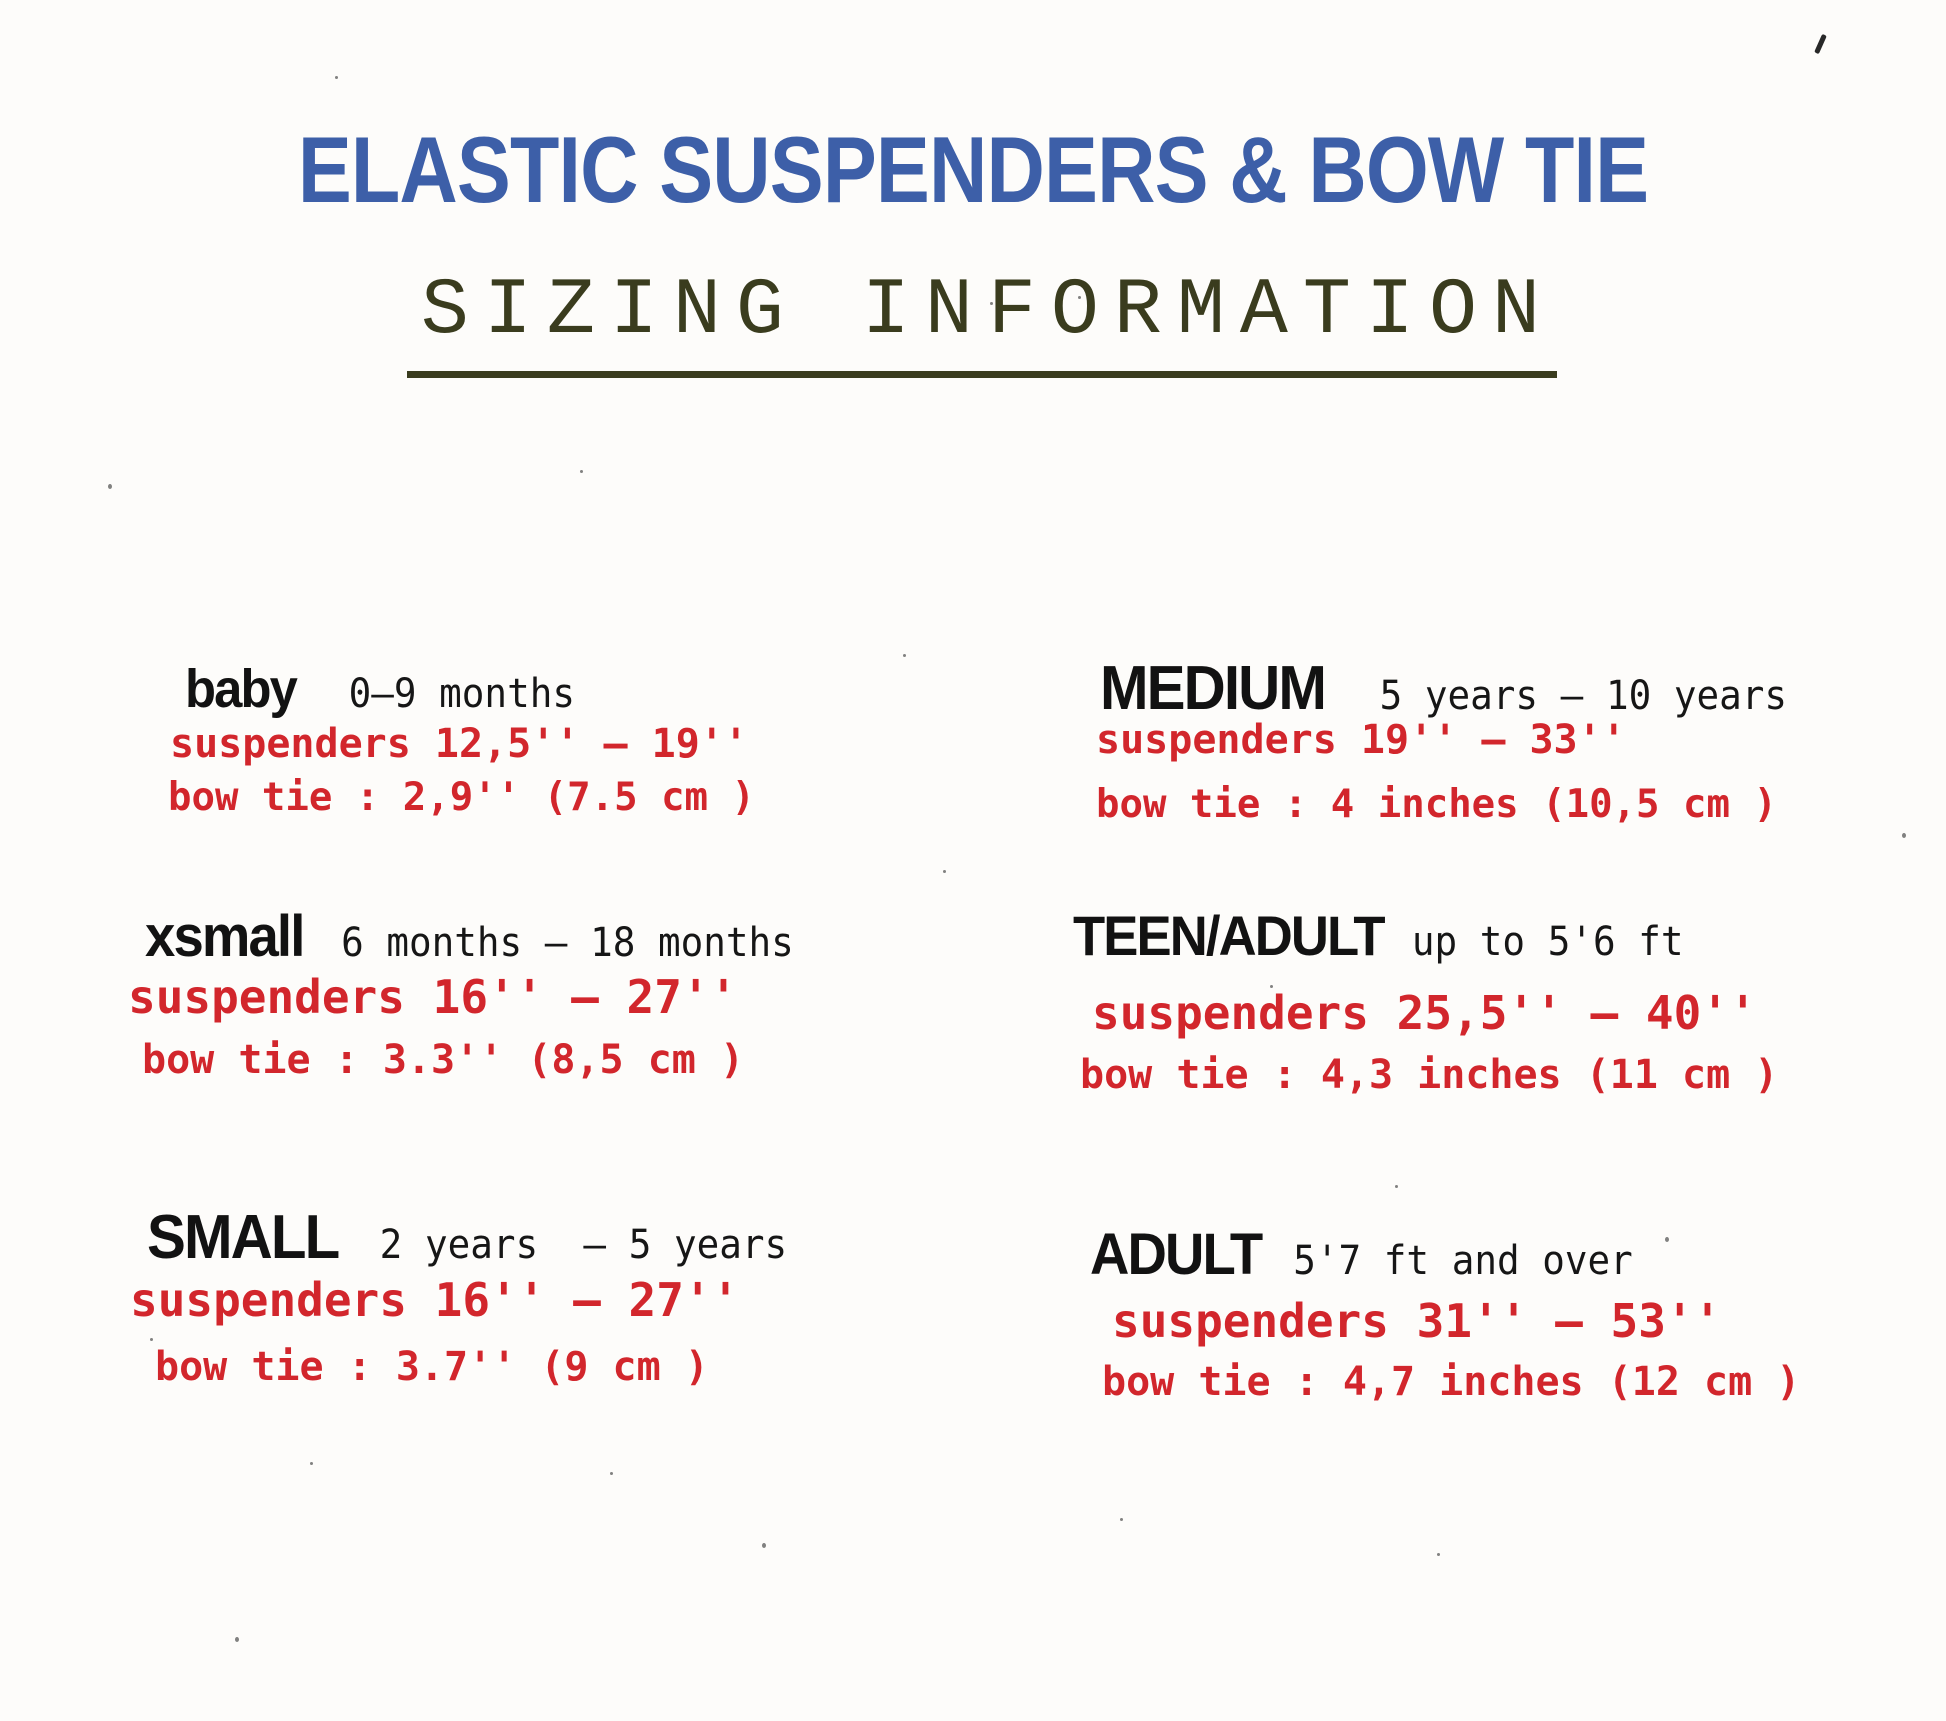 This screenshot has width=1946, height=1721. I want to click on size-name-teen-adult: TEEN/ADULT, so click(1229, 935).